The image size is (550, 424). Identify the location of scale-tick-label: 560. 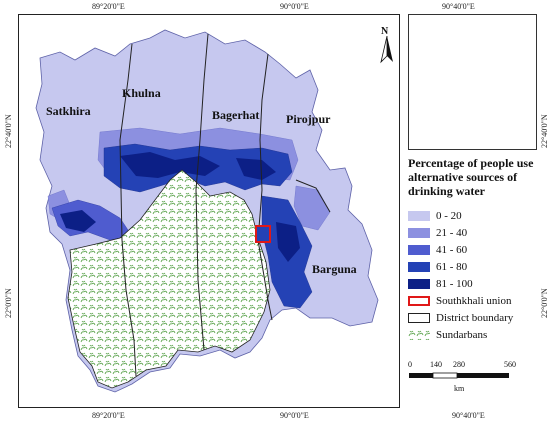
(510, 364).